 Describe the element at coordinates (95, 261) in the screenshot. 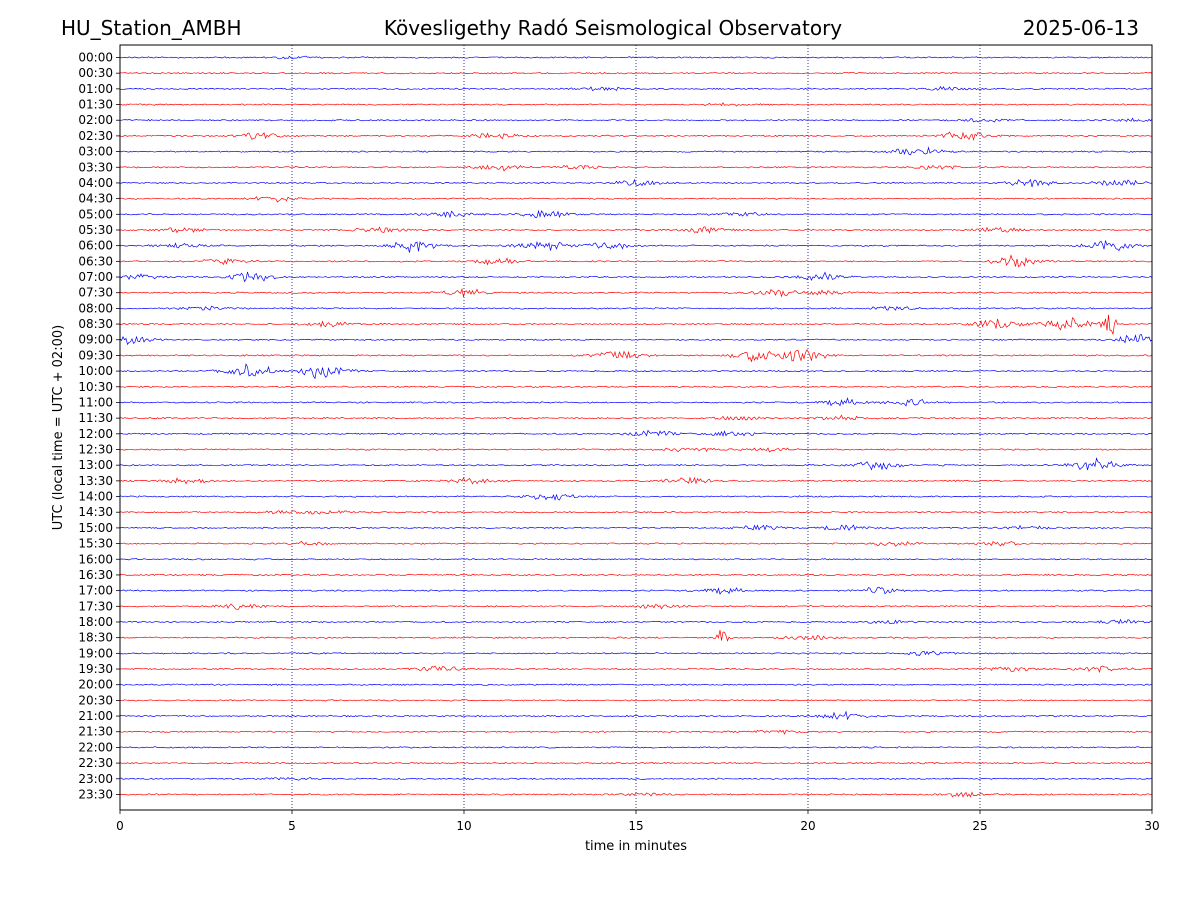

I see `y-tick-label: 06:30` at that location.